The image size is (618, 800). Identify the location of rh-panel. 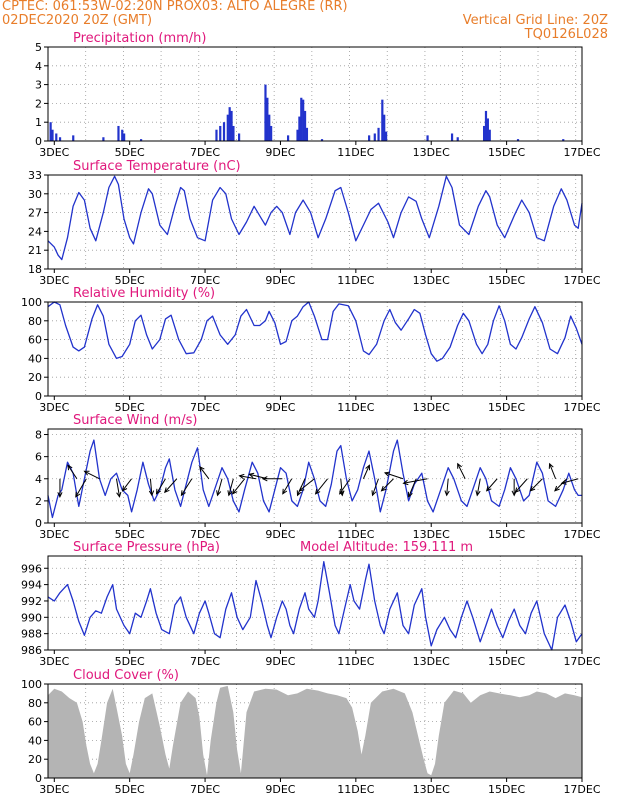
(313, 350).